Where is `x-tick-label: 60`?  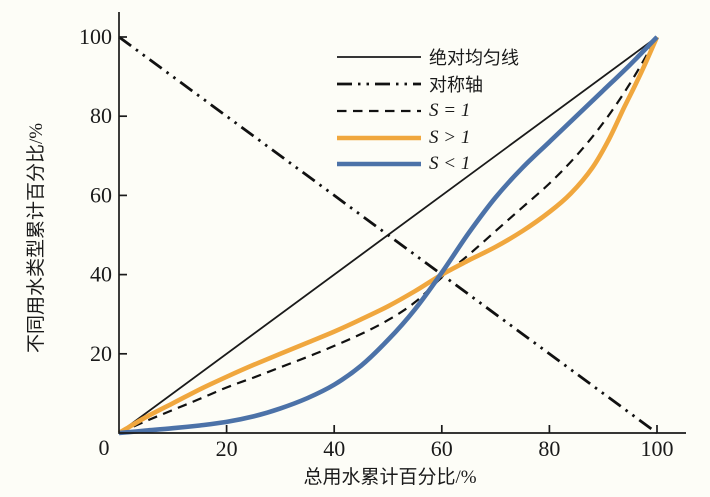 x-tick-label: 60 is located at coordinates (442, 448).